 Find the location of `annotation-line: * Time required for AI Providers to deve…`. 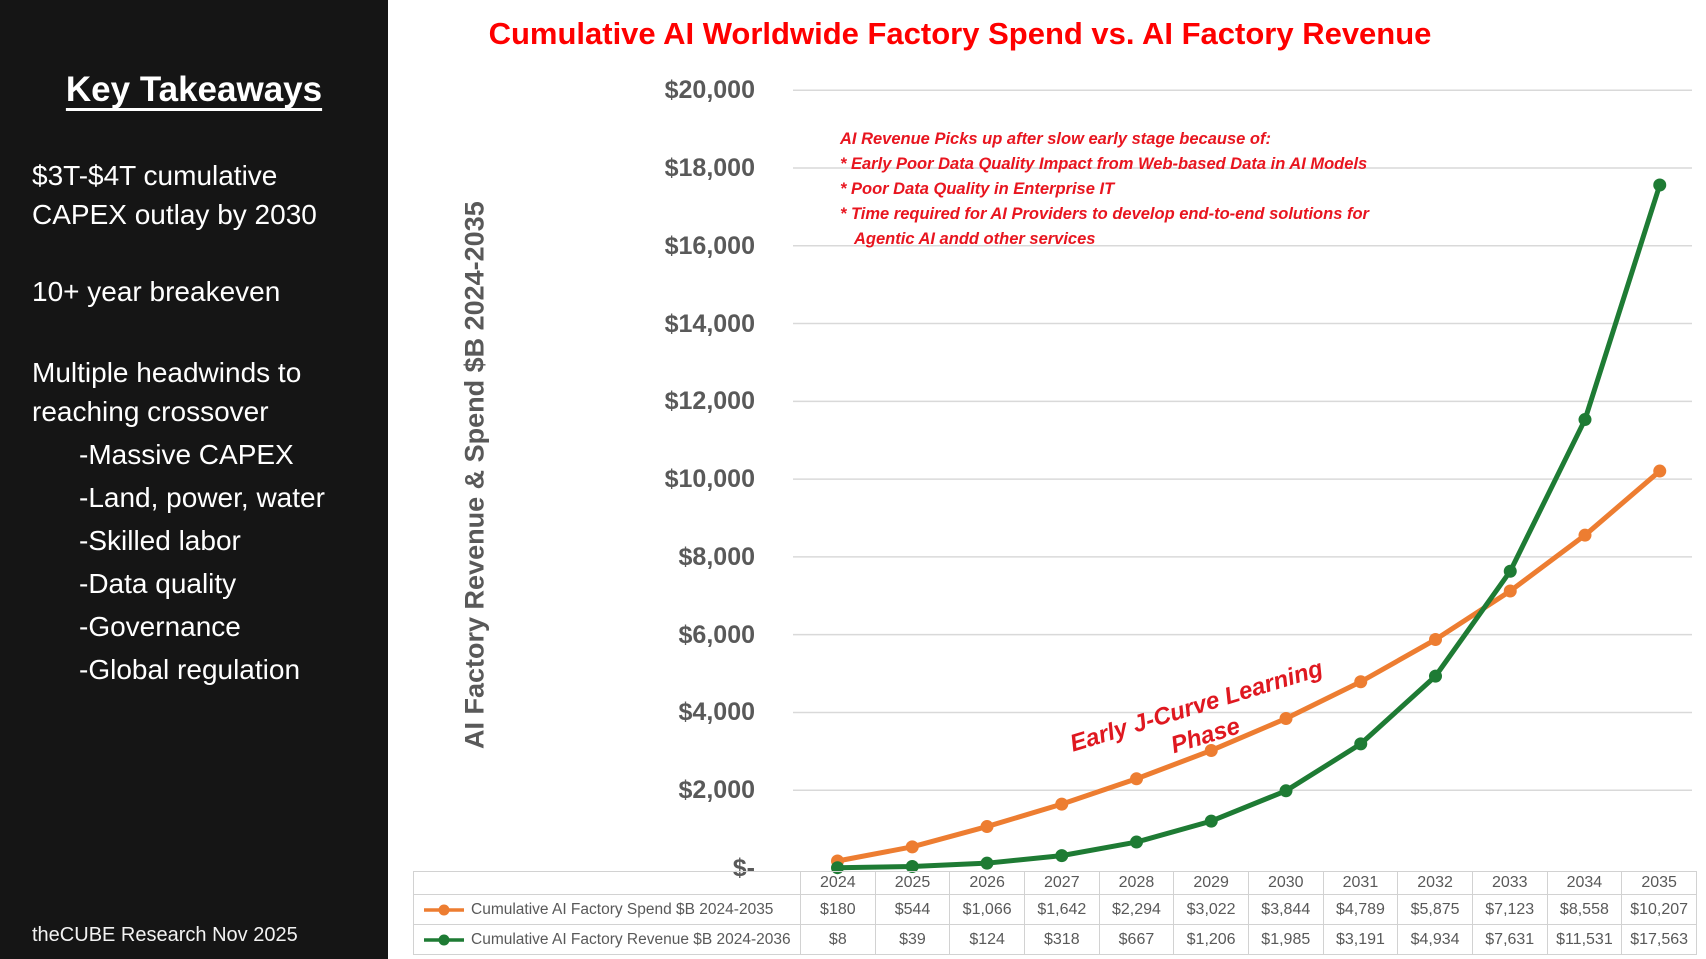

annotation-line: * Time required for AI Providers to deve… is located at coordinates (1104, 214).